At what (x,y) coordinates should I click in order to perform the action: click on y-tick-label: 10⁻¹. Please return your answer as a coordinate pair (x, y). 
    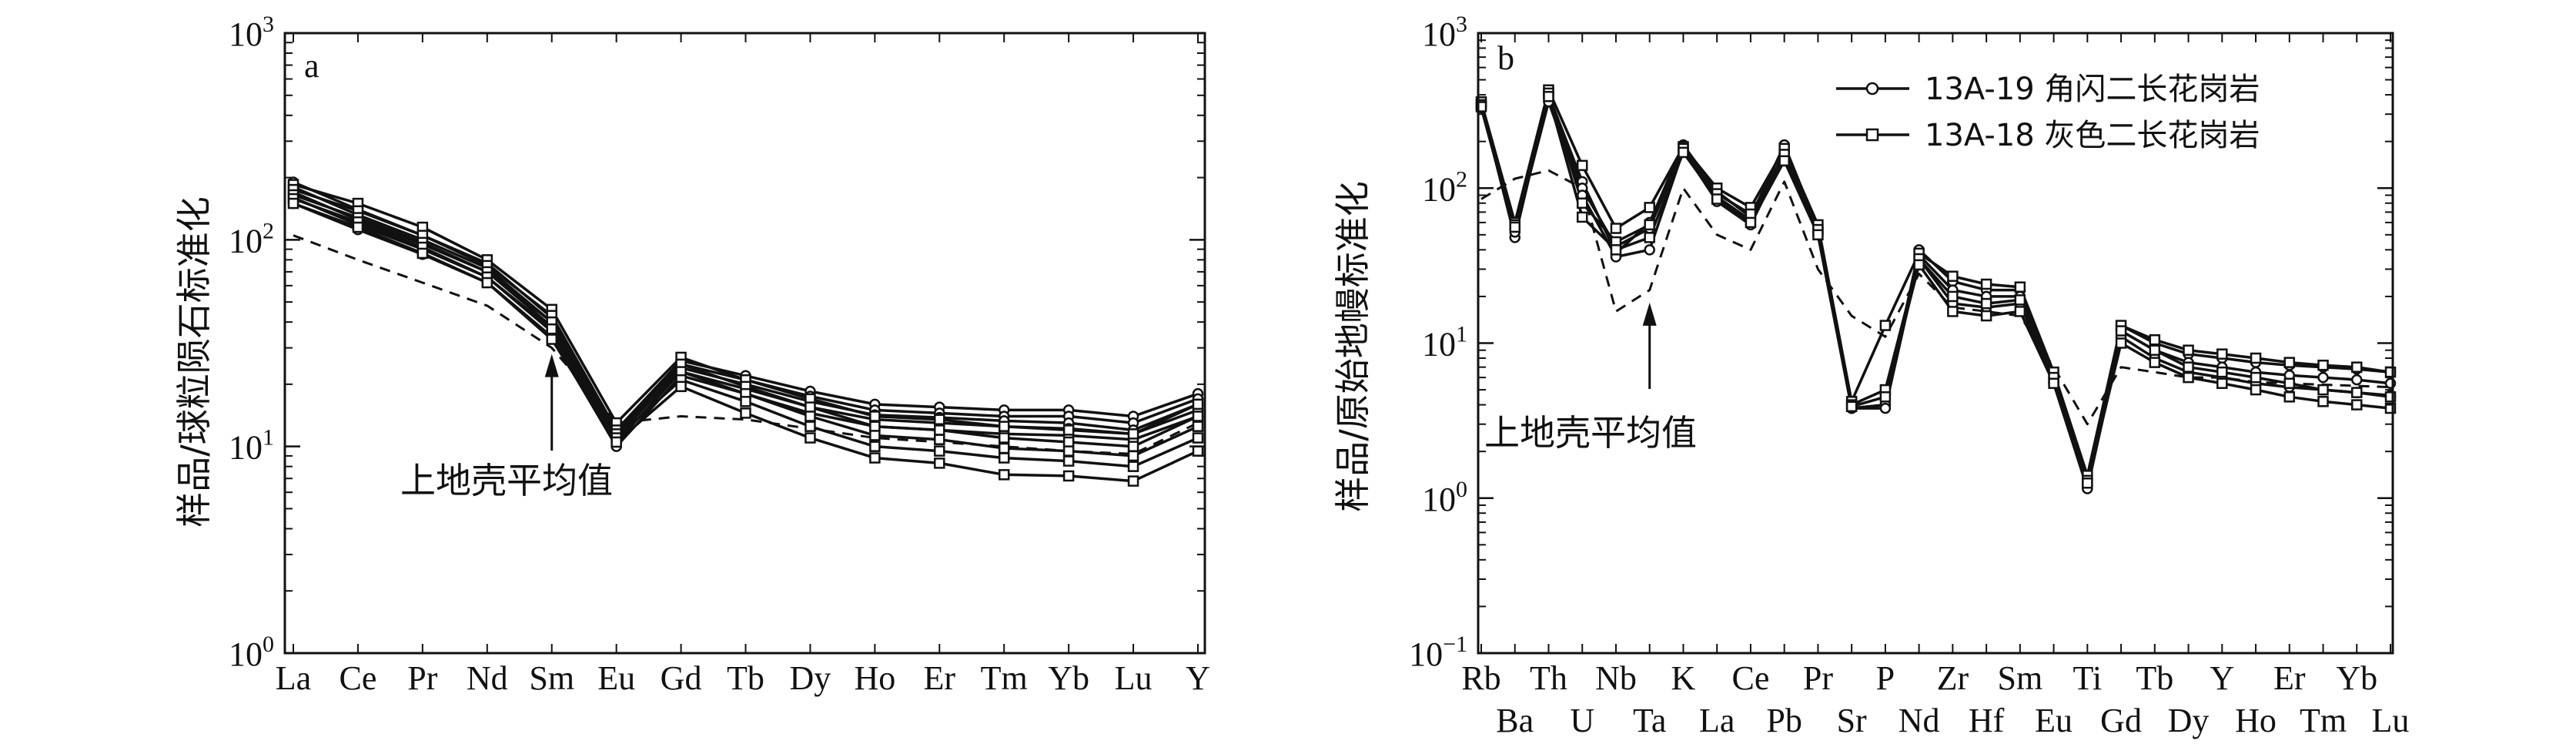
    Looking at the image, I should click on (1438, 652).